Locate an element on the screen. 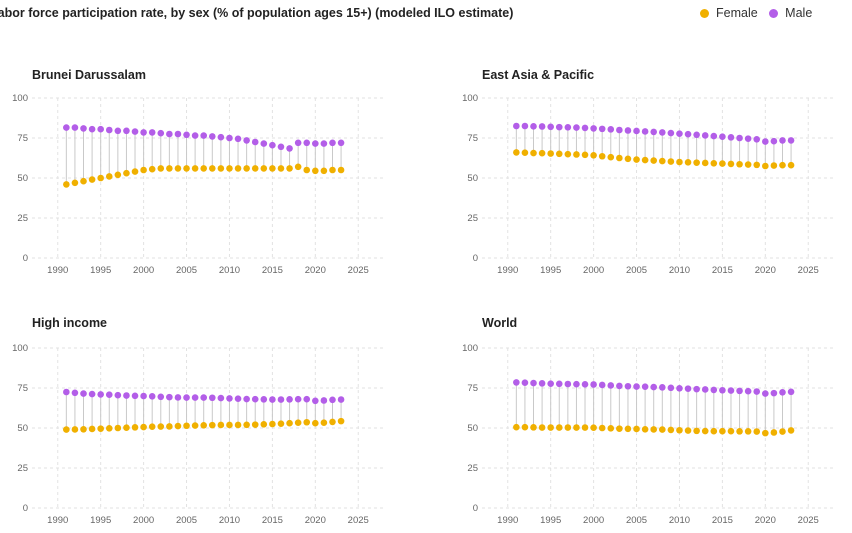 The height and width of the screenshot is (533, 852). x-tick-label: 2015 is located at coordinates (272, 520).